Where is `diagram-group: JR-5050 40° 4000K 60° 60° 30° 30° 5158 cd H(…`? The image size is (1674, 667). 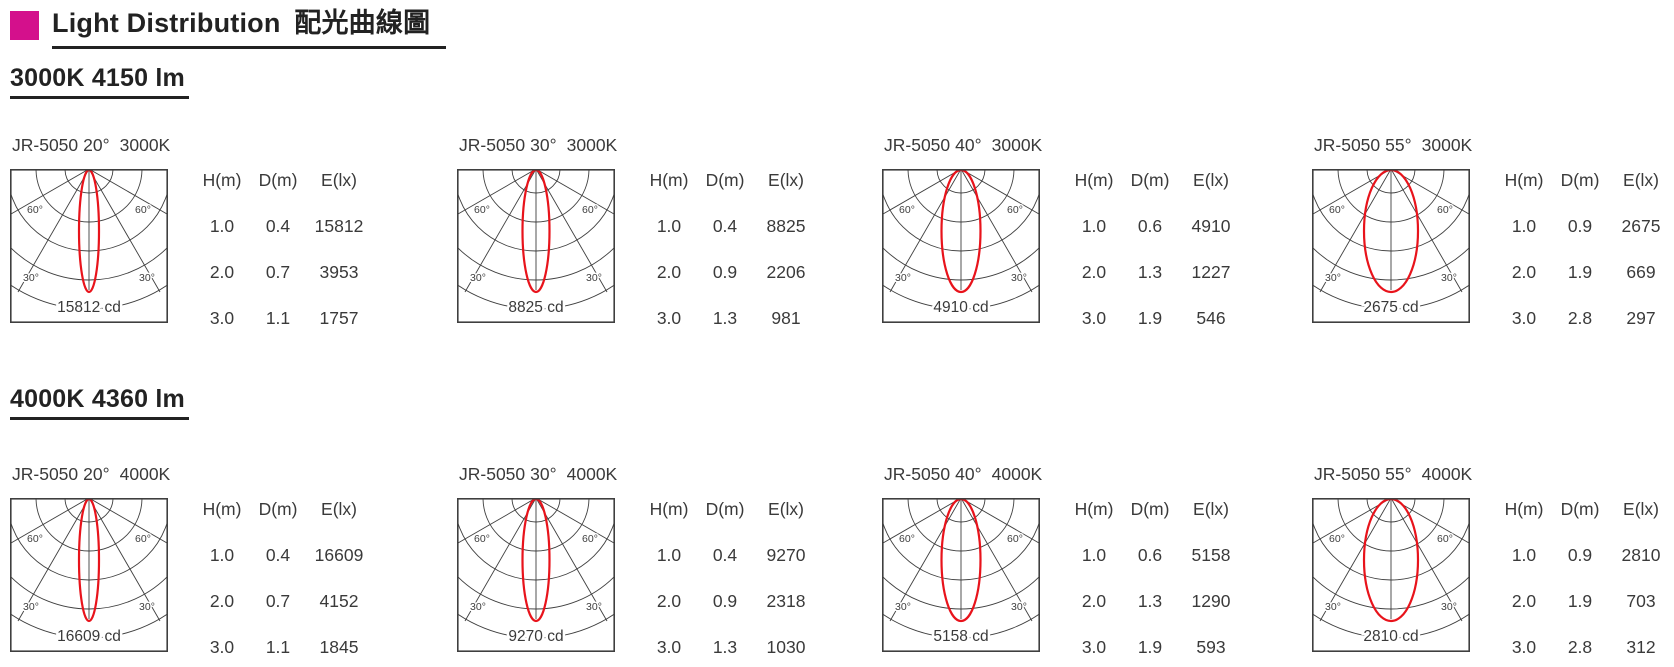 diagram-group: JR-5050 40° 4000K 60° 60° 30° 30° 5158 cd H(… is located at coordinates (1097, 561).